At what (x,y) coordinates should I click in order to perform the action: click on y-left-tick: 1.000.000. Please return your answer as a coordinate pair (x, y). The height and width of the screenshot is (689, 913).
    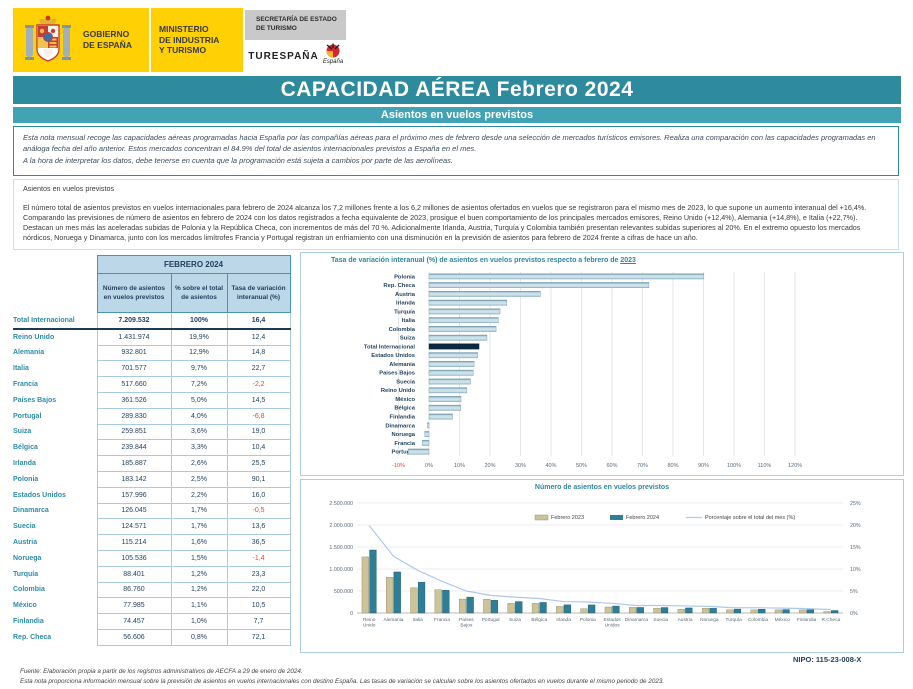
    Looking at the image, I should click on (341, 570).